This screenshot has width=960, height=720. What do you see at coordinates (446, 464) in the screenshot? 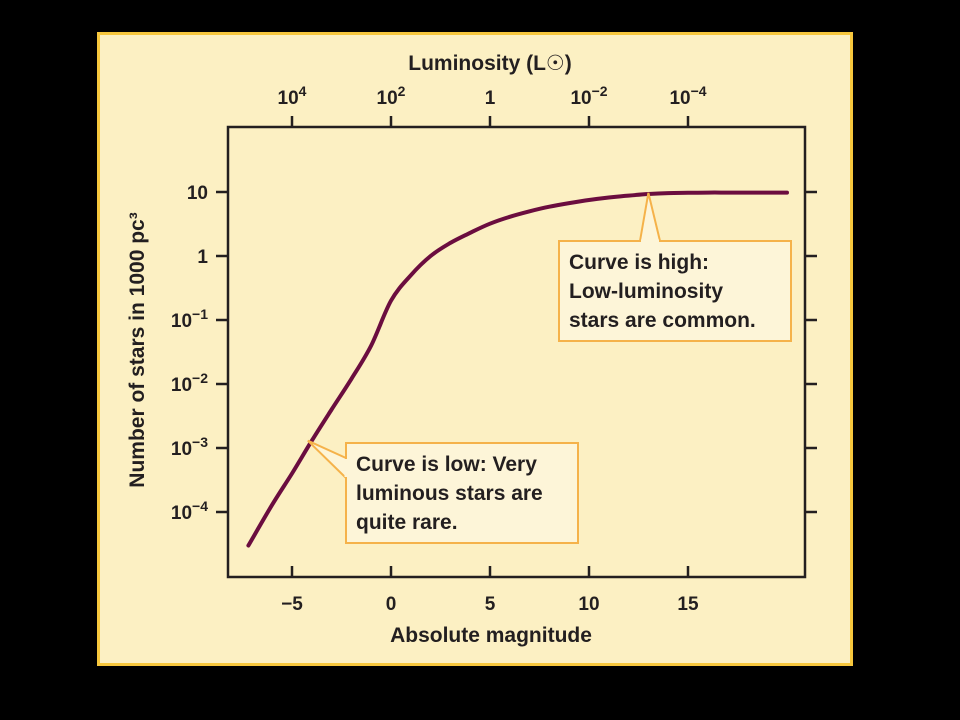
I see `callout-line: Curve is low: Very` at bounding box center [446, 464].